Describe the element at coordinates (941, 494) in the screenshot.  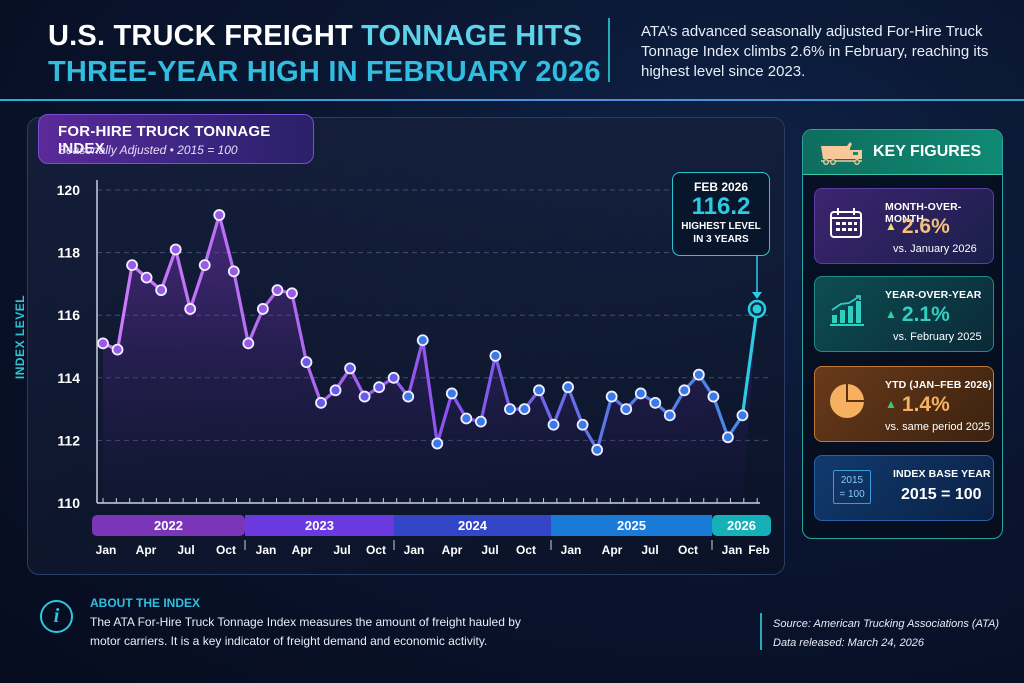
I see `base-value: 2015 = 100` at that location.